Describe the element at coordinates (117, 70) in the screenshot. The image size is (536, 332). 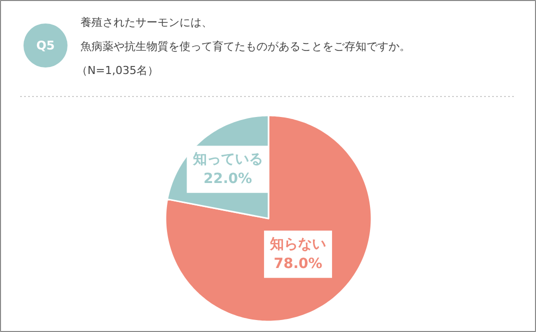
I see `text: （N=1,035名）` at that location.